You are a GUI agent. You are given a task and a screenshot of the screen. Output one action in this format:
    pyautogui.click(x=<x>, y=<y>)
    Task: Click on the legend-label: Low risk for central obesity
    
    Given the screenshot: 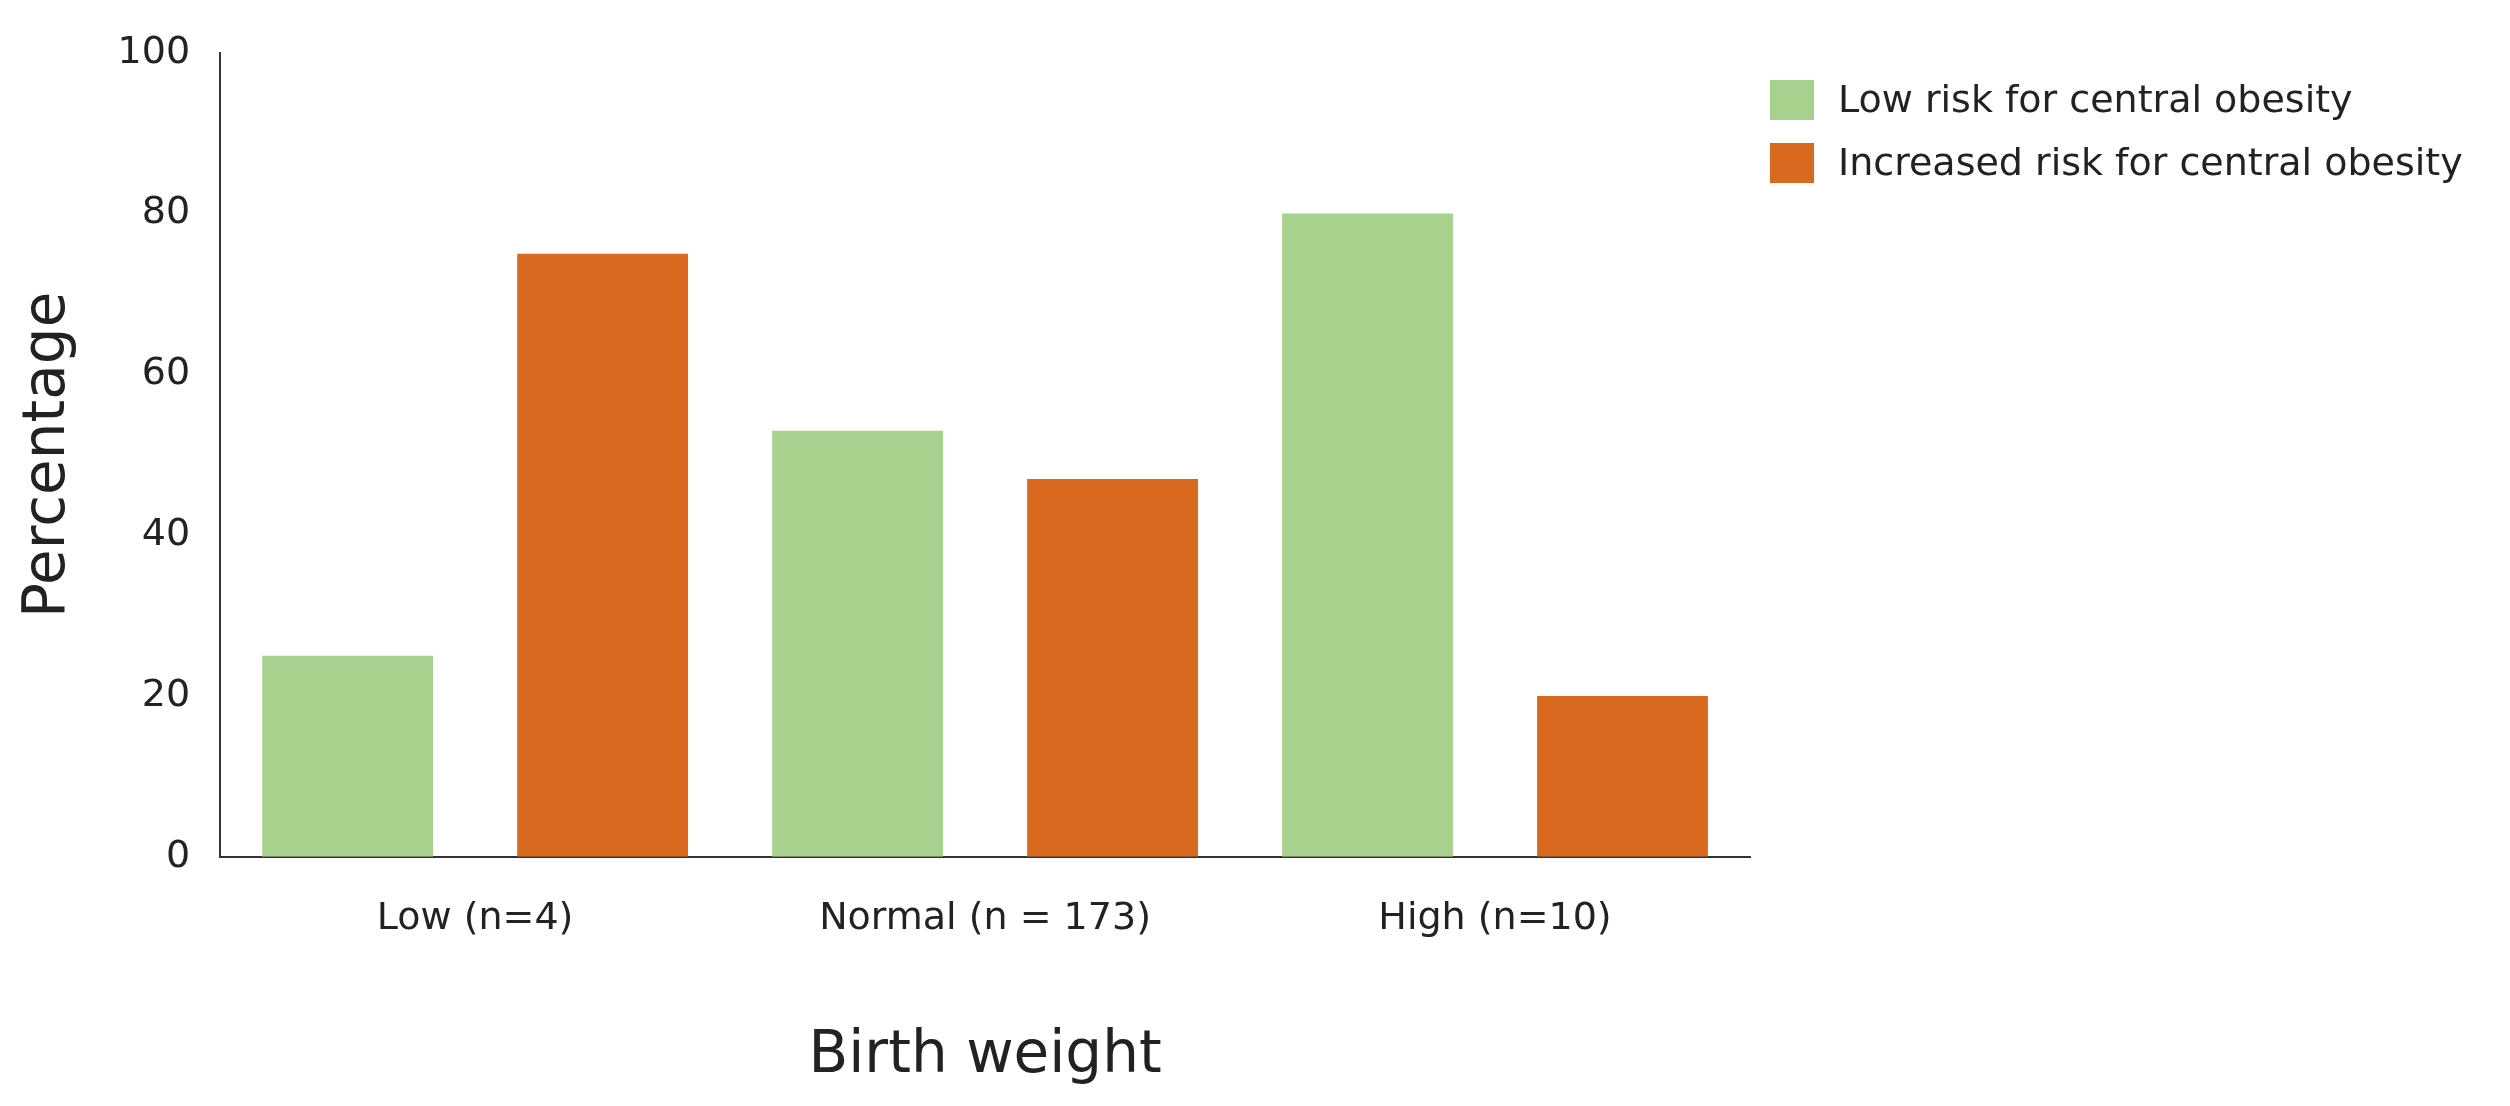 What is the action you would take?
    pyautogui.click(x=2095, y=99)
    